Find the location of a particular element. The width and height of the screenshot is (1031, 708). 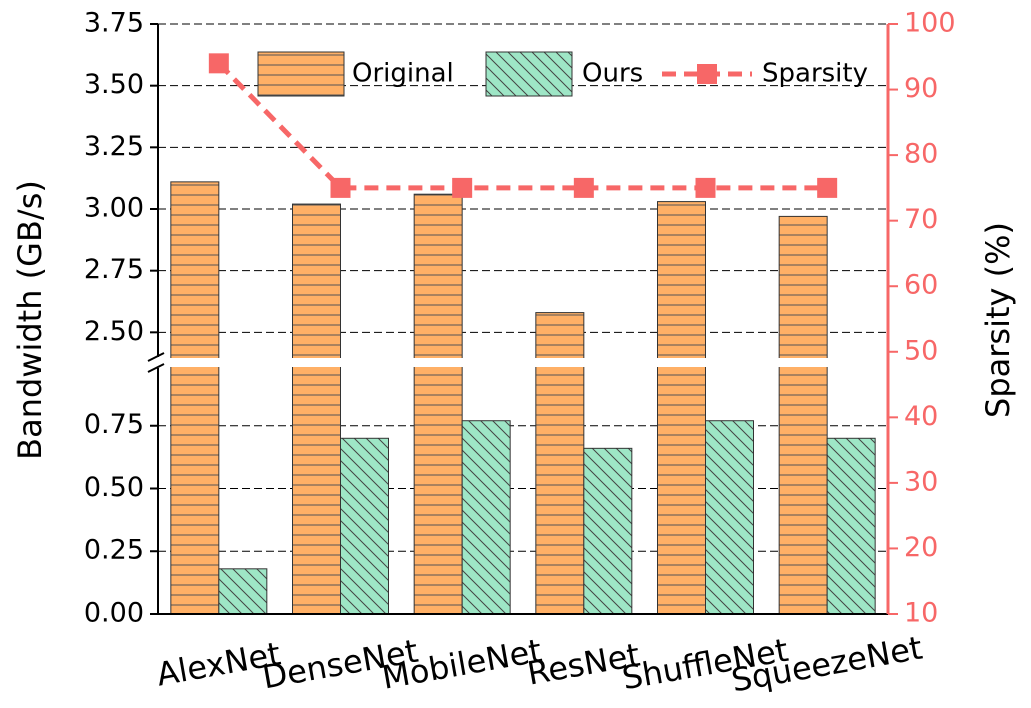

y-tick-label: 0.25 is located at coordinates (114, 550).